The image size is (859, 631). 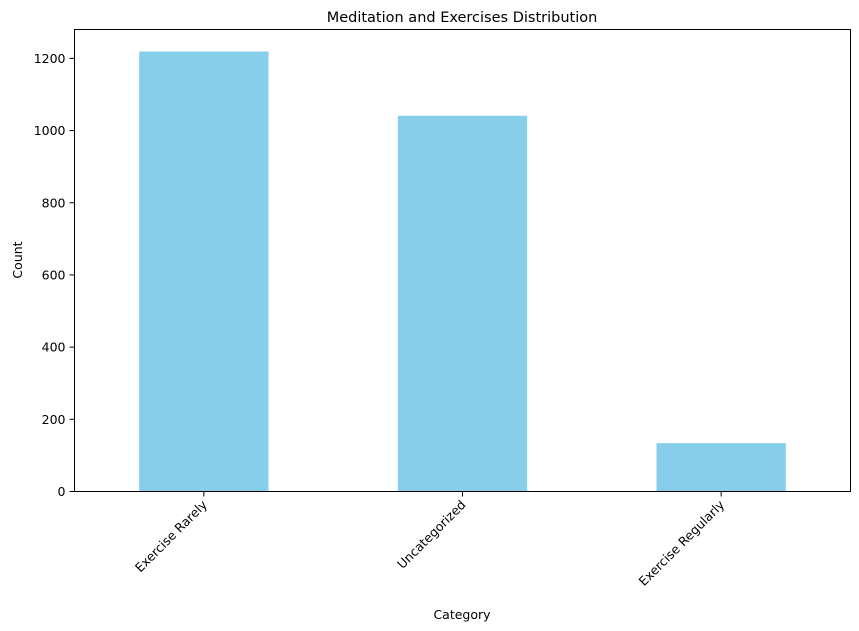 What do you see at coordinates (17, 259) in the screenshot?
I see `y-axis-label: Count` at bounding box center [17, 259].